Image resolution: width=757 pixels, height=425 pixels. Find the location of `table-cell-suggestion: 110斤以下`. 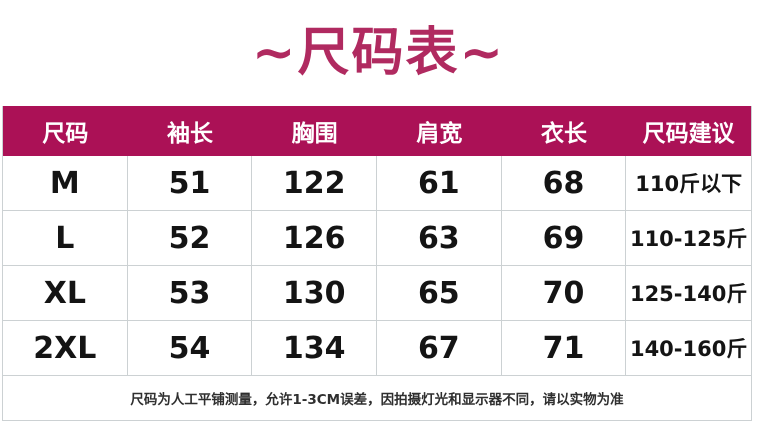

table-cell-suggestion: 110斤以下 is located at coordinates (689, 184).